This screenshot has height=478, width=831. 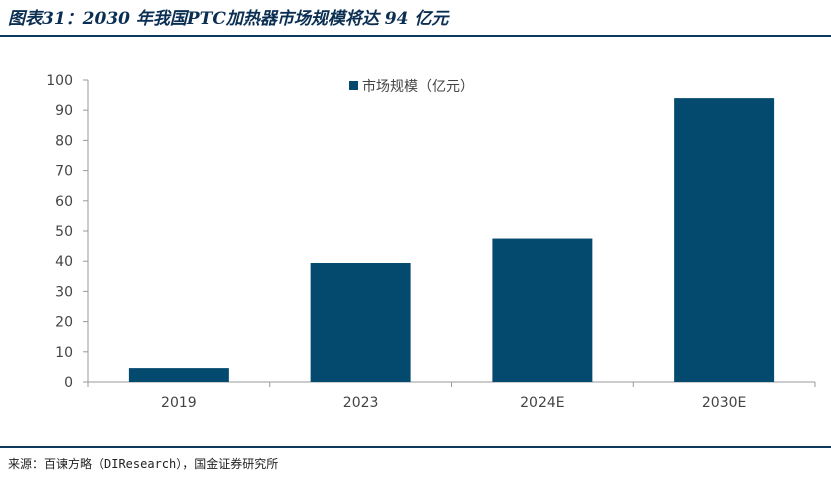 I want to click on legend: 市场规模（亿元）, so click(x=411, y=86).